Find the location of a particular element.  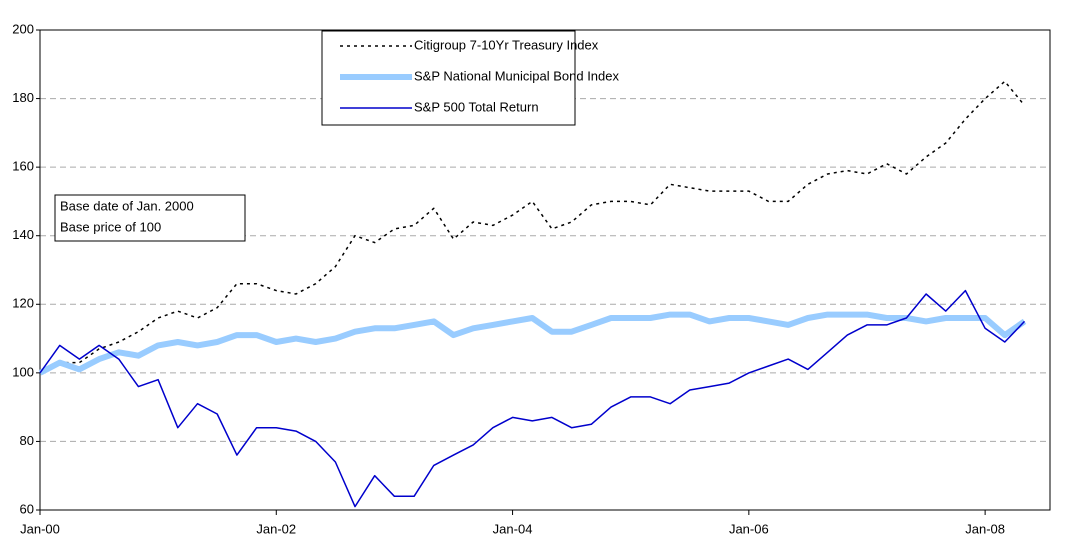

y-tick-label: 120 is located at coordinates (23, 303).